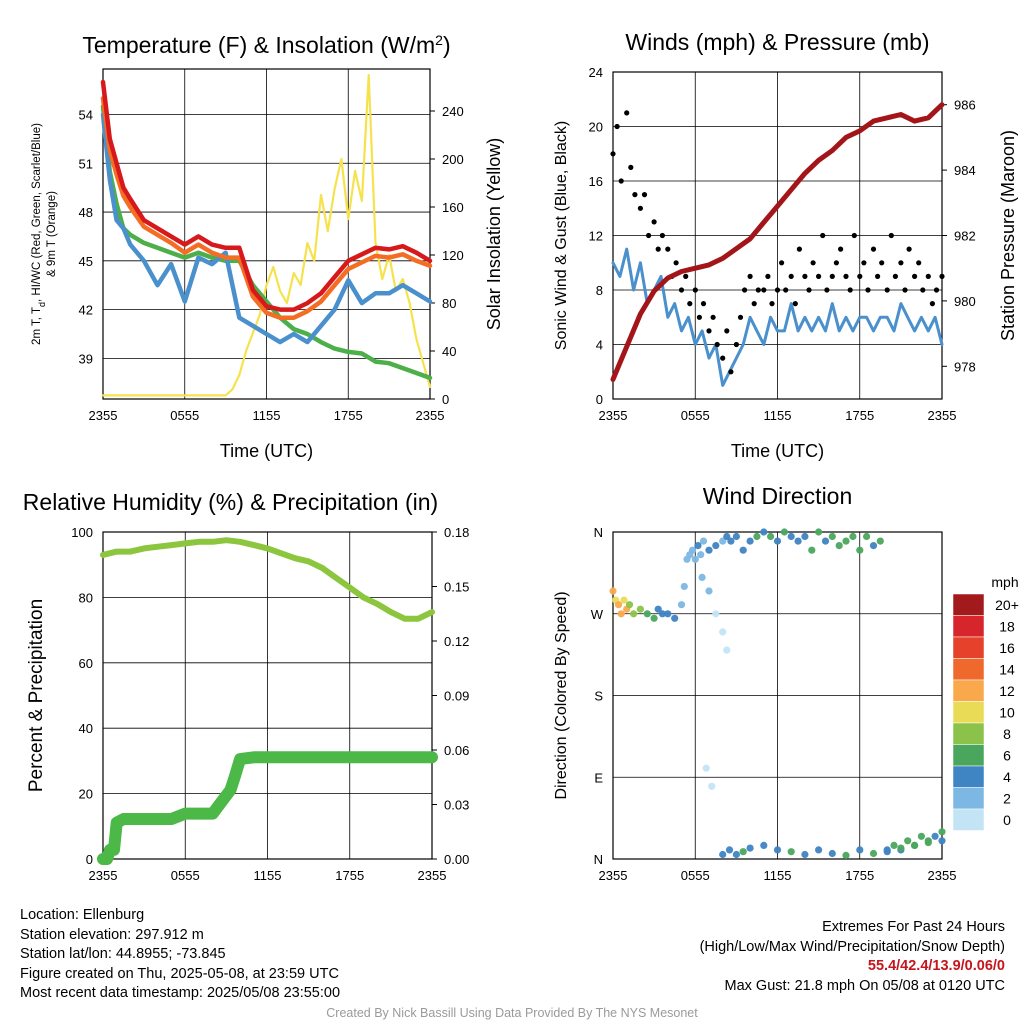  What do you see at coordinates (86, 663) in the screenshot?
I see `y-tick-label: 60` at bounding box center [86, 663].